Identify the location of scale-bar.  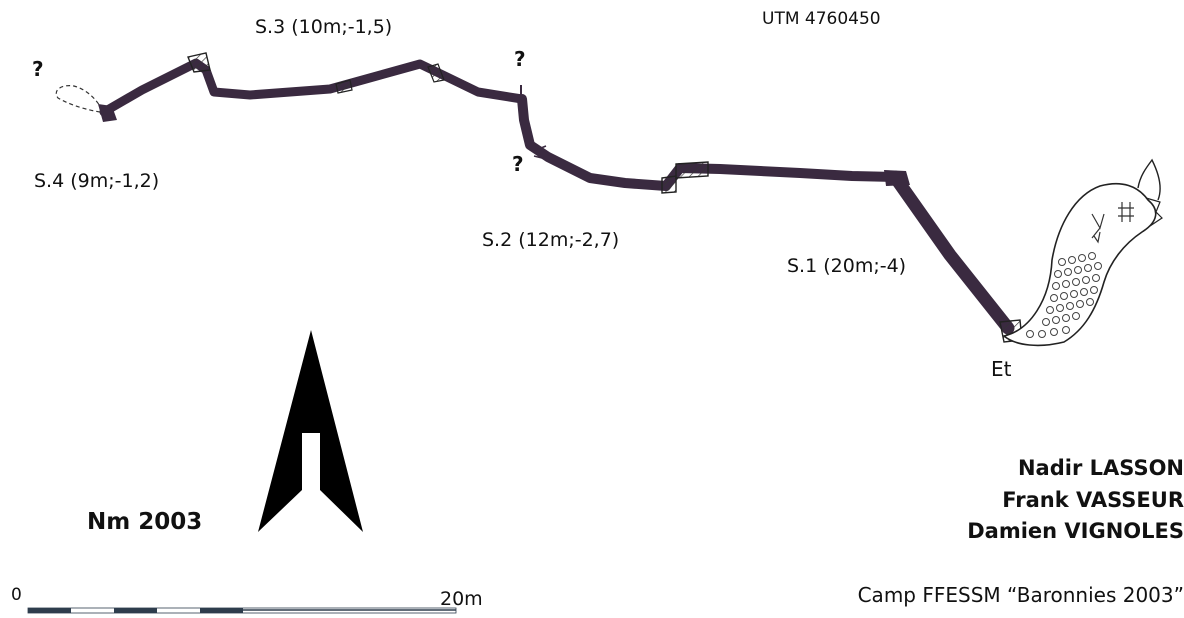
(242, 610).